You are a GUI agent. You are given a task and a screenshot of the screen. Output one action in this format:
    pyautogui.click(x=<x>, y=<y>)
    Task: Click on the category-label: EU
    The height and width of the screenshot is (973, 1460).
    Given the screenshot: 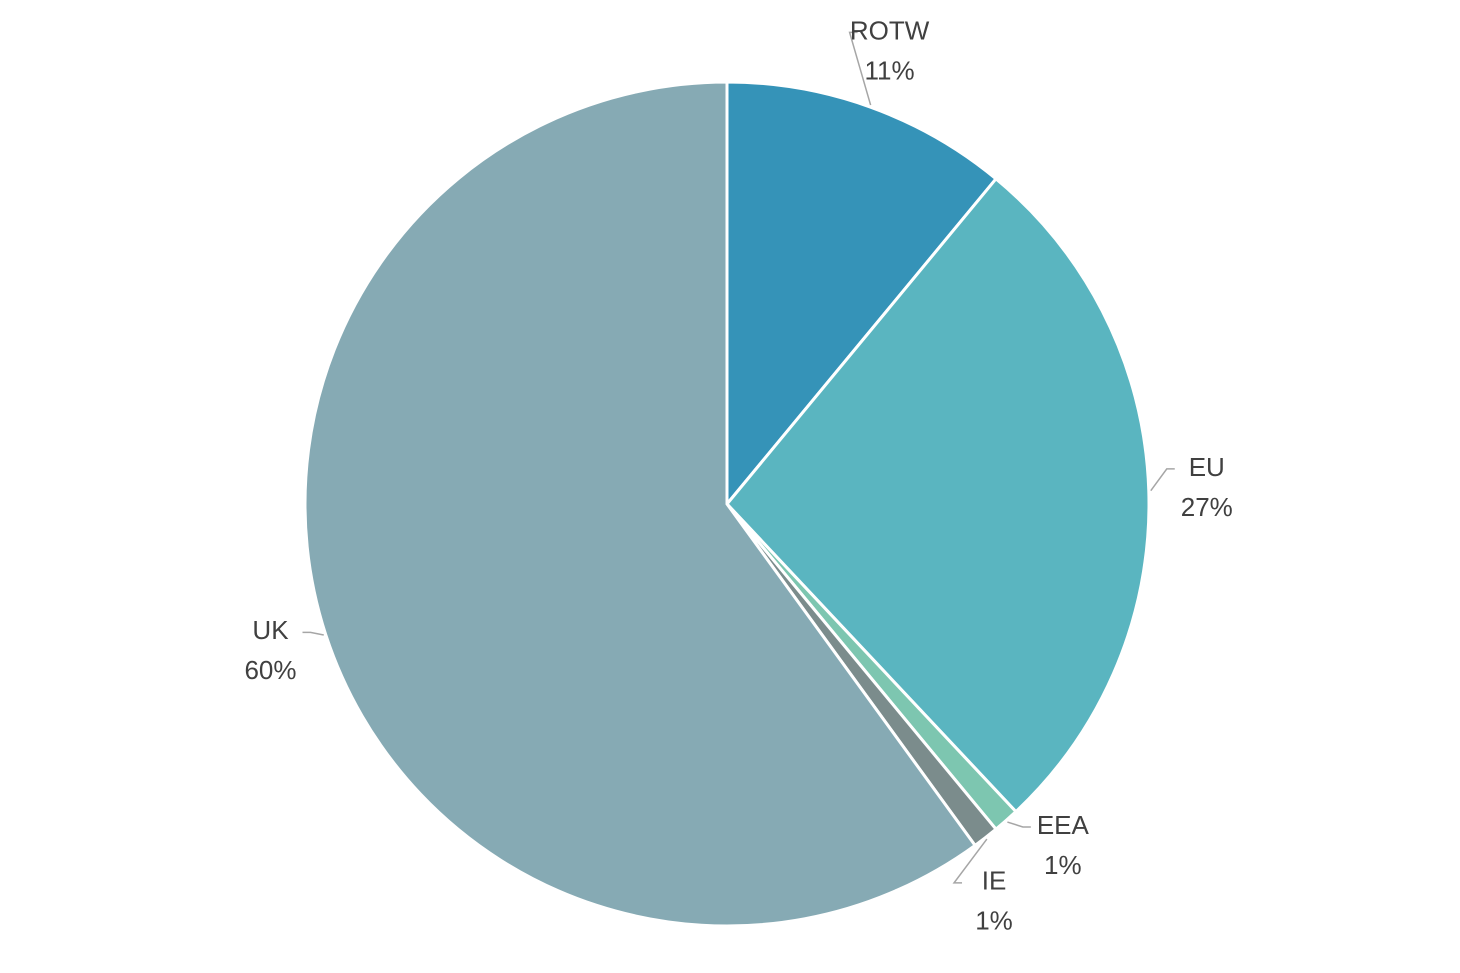 What is the action you would take?
    pyautogui.click(x=1207, y=467)
    